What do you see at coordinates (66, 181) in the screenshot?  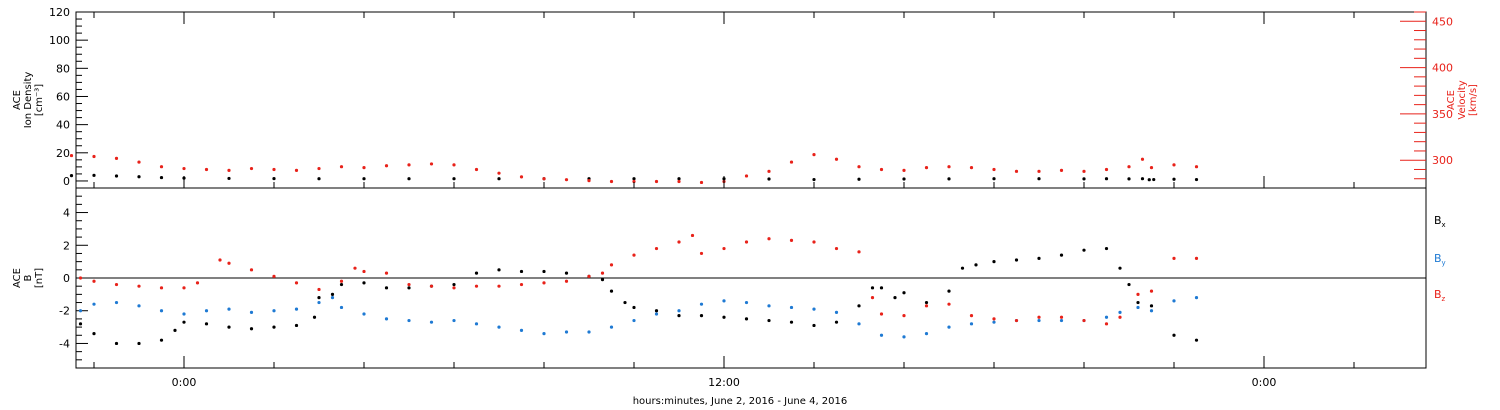 I see `density-tick-label: 0` at bounding box center [66, 181].